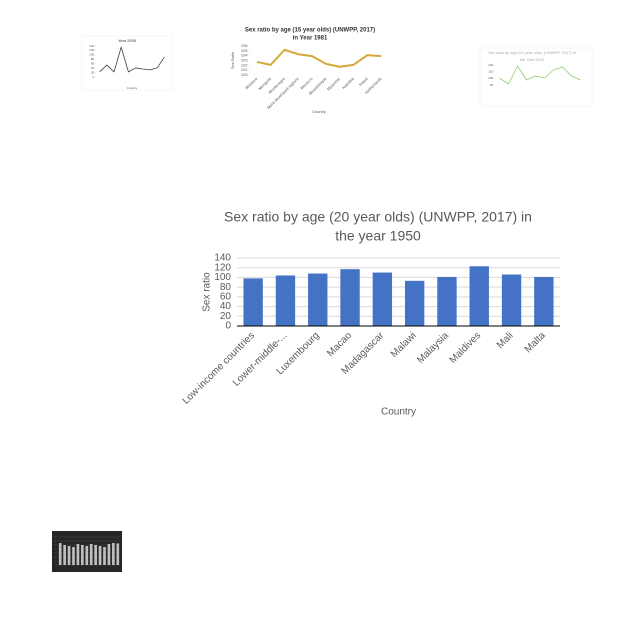 The height and width of the screenshot is (640, 640). What do you see at coordinates (466, 348) in the screenshot?
I see `x-tick-label: Maldives` at bounding box center [466, 348].